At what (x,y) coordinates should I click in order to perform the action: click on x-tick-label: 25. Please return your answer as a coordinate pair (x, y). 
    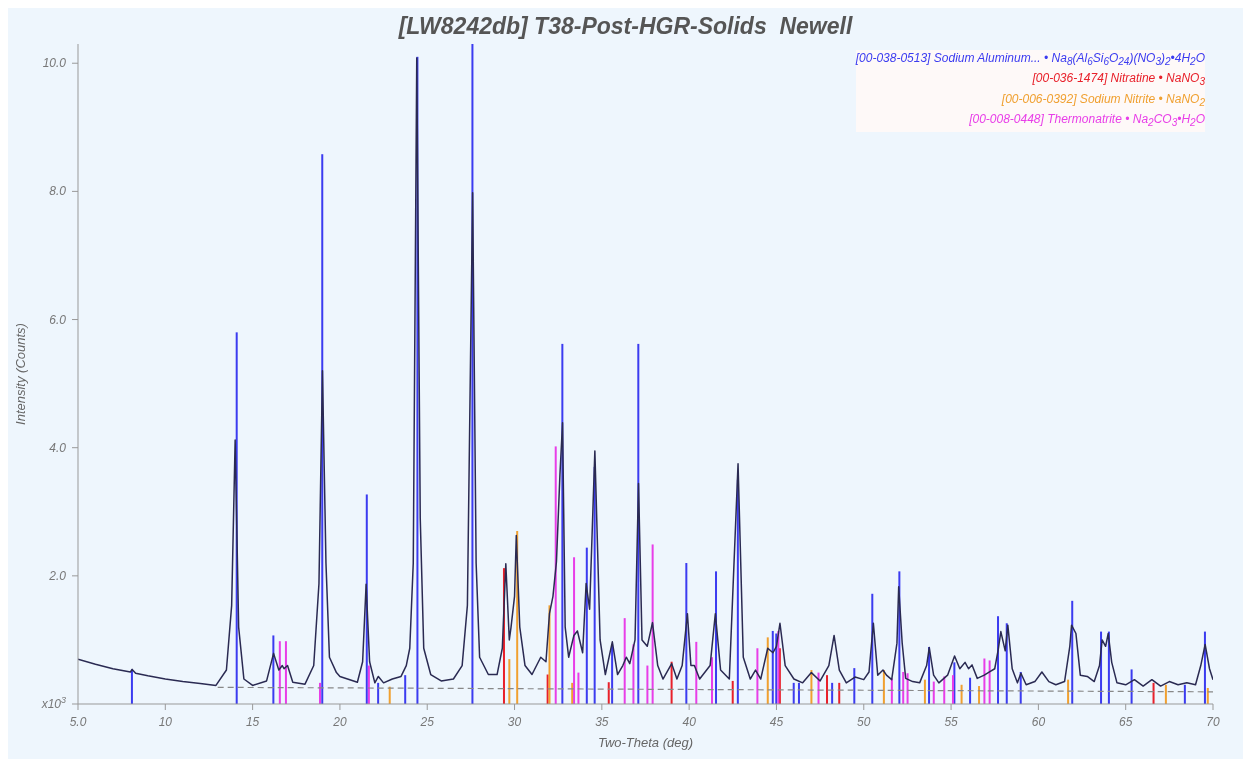
    Looking at the image, I should click on (427, 722).